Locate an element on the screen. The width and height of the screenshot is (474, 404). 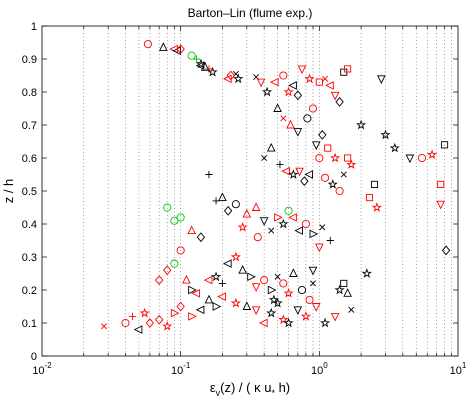
y-tick-label: 0.6 is located at coordinates (29, 159).